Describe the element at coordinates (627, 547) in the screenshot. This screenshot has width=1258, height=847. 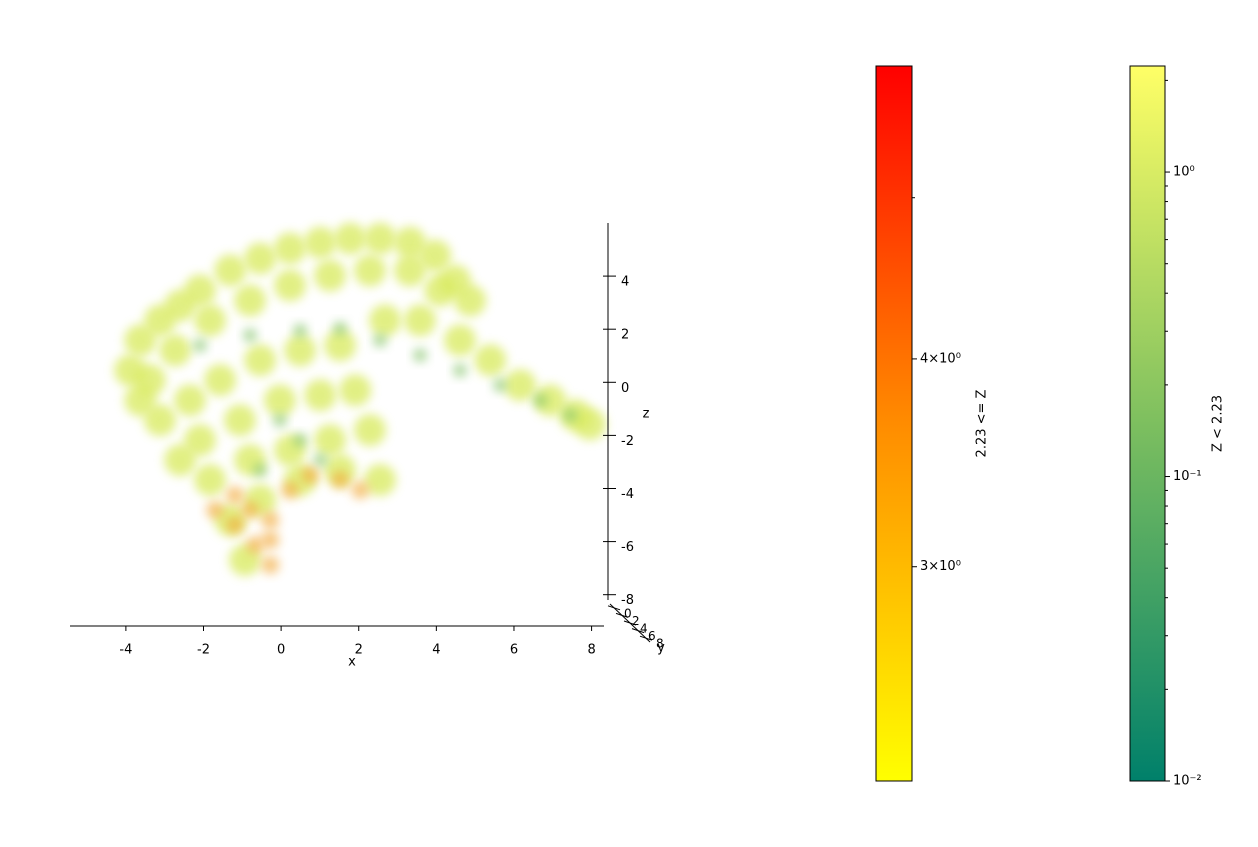
I see `z-tick-label: -6` at that location.